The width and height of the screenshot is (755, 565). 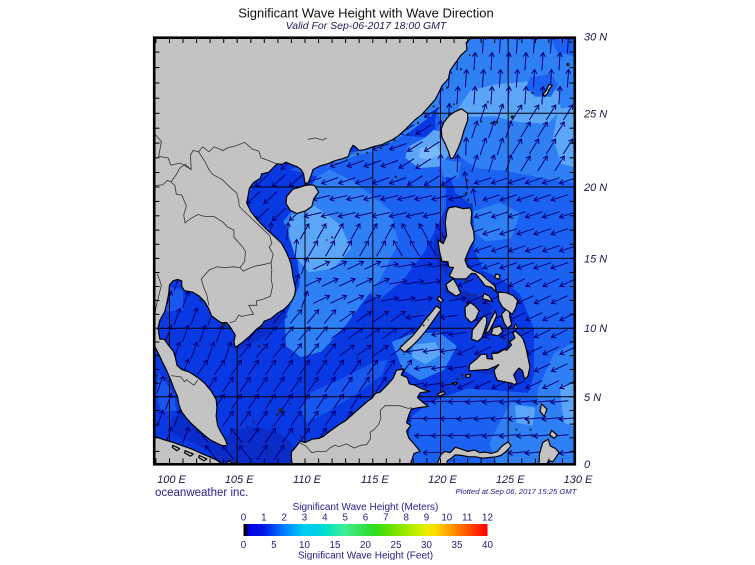 What do you see at coordinates (325, 518) in the screenshot?
I see `svg-text: 4` at bounding box center [325, 518].